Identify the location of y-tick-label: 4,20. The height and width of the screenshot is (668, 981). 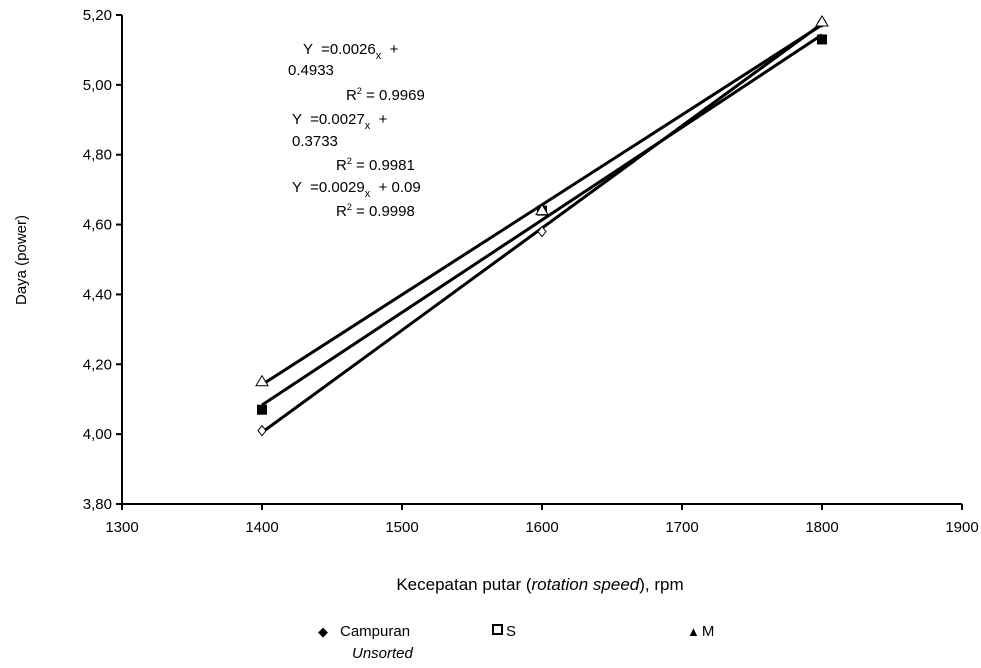
(97, 364).